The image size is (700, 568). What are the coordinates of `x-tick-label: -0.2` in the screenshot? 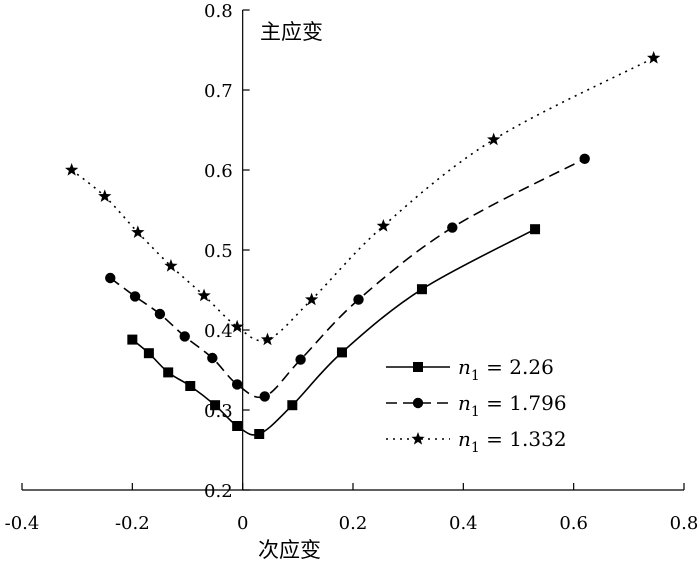 It's located at (132, 523).